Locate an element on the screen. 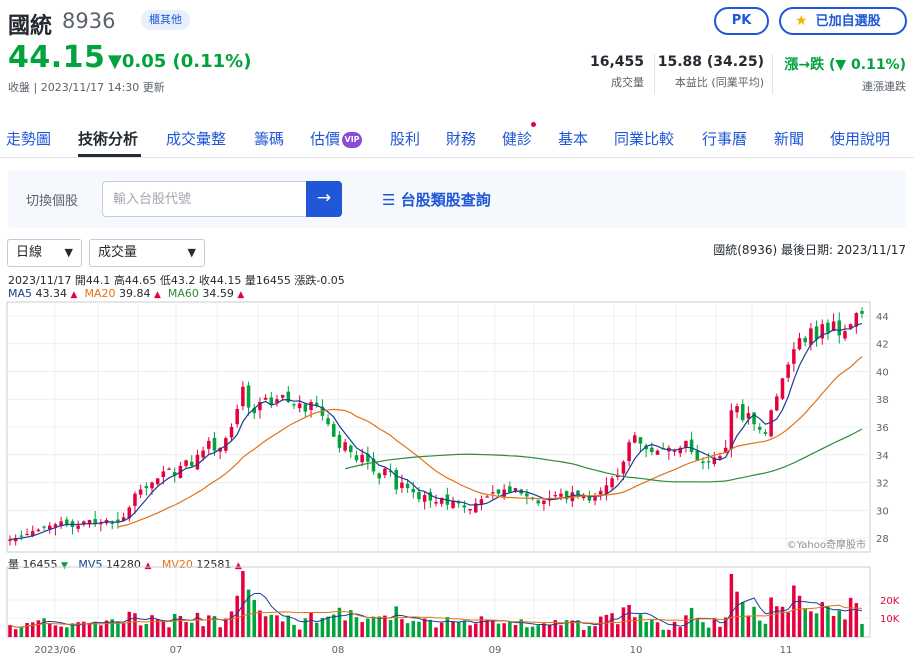 The image size is (914, 661). ma20-label: MA20 is located at coordinates (100, 293).